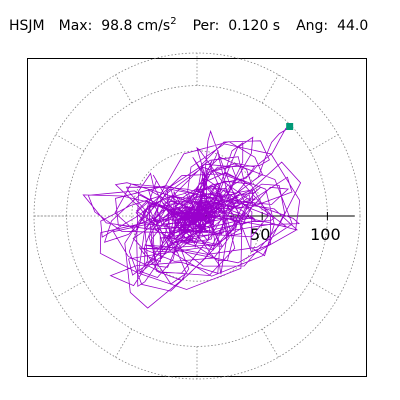 This screenshot has width=400, height=400. I want to click on max-marker-group, so click(290, 127).